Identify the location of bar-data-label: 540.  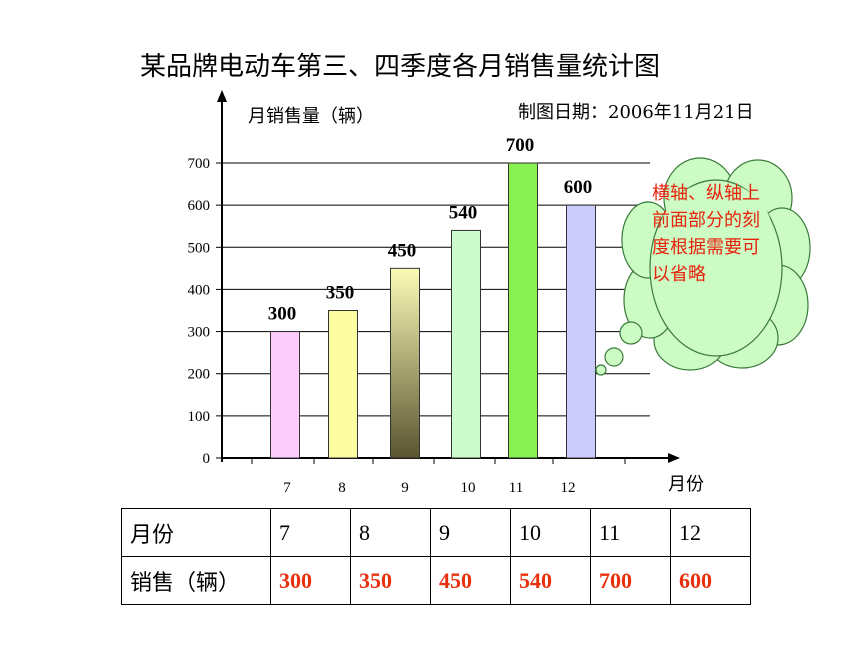
(463, 212).